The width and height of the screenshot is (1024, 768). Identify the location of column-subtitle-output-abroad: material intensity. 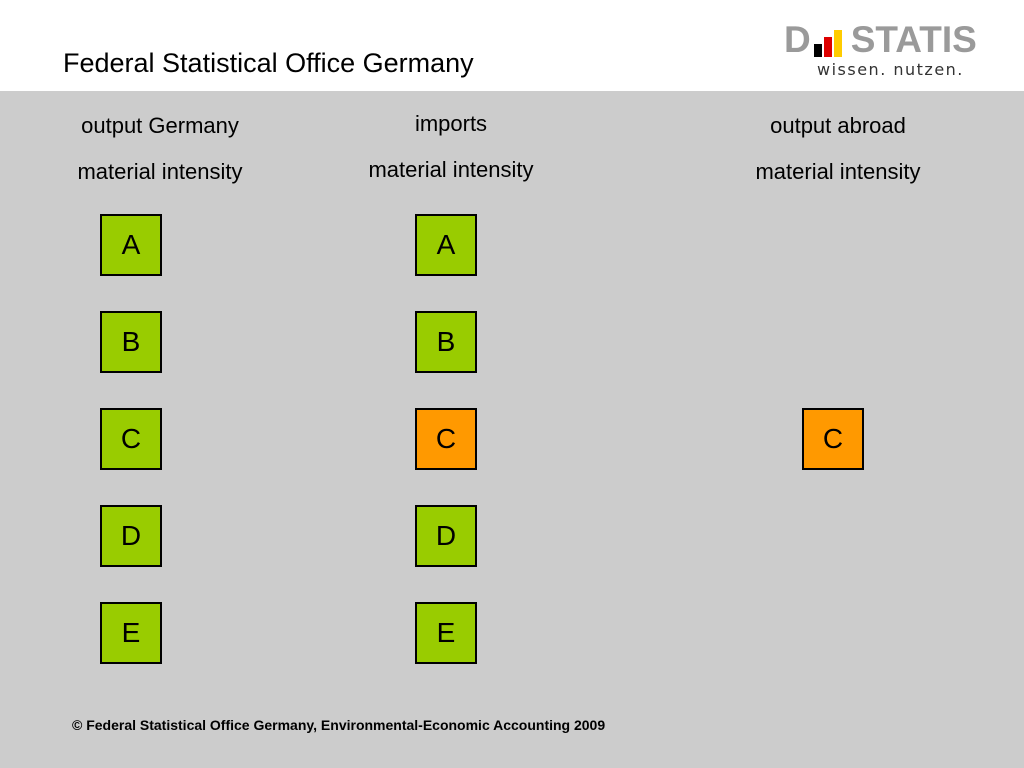
(838, 171).